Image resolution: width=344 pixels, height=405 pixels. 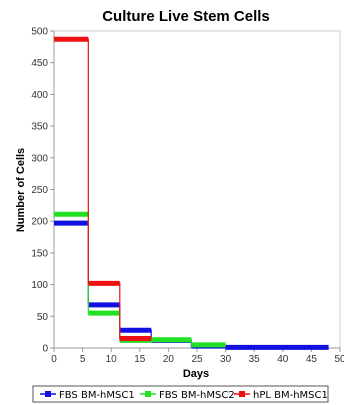 I want to click on x-tick-label: 25, so click(x=197, y=359).